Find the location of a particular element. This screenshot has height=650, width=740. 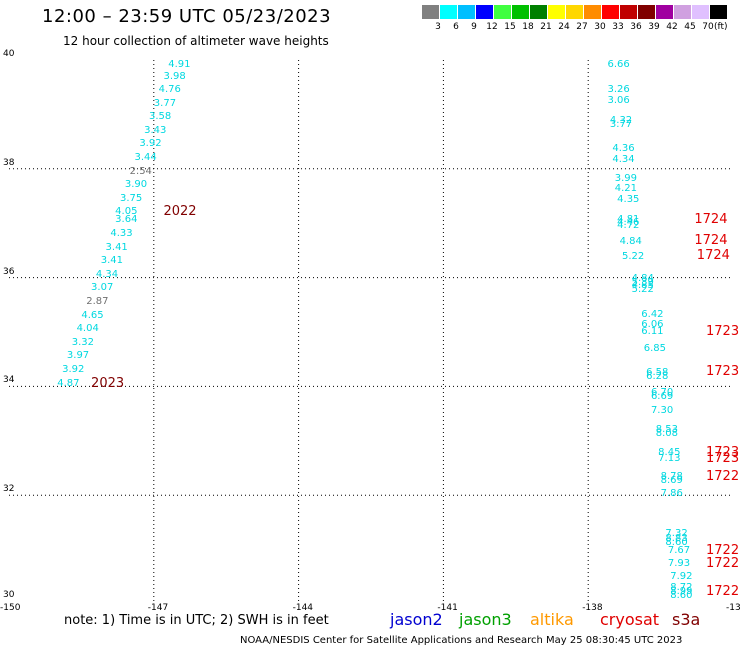

wave-height-label: 7.30 is located at coordinates (662, 410).